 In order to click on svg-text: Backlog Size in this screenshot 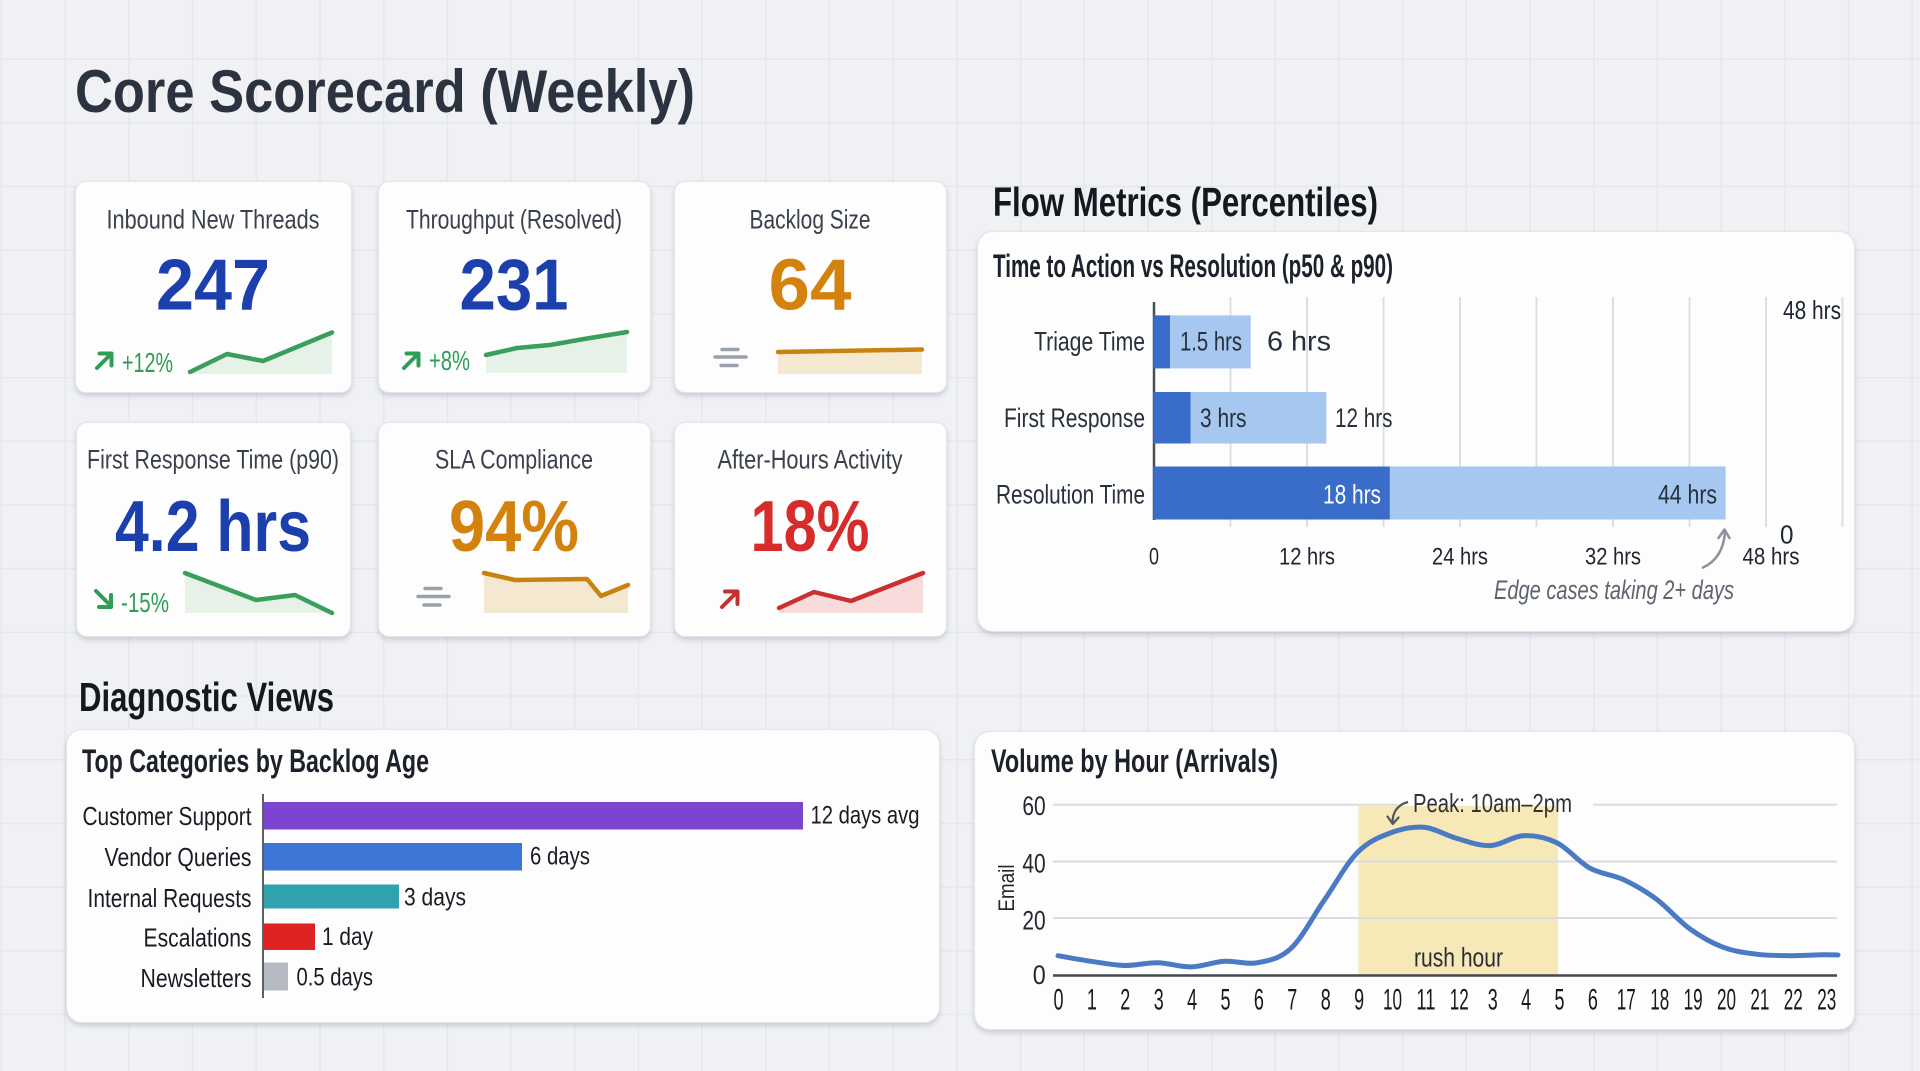, I will do `click(810, 220)`.